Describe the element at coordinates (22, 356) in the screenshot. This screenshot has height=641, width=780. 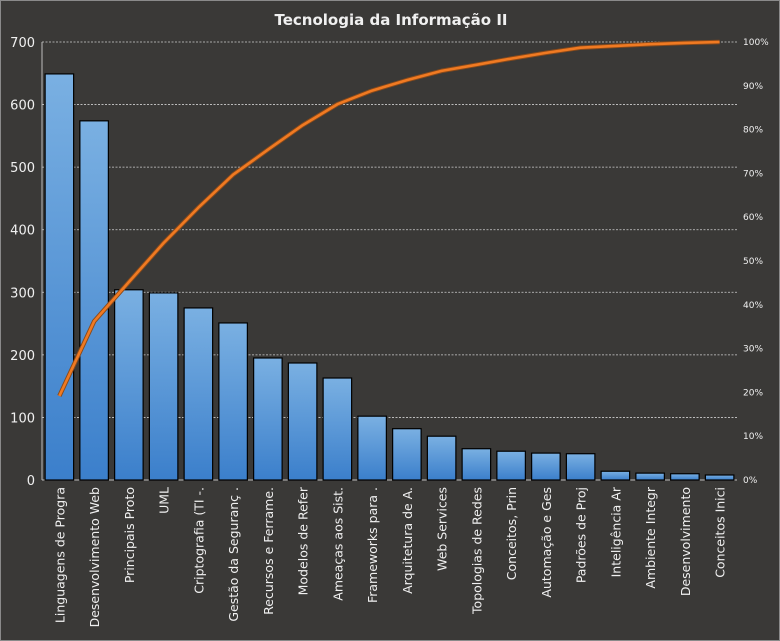
I see `y-tick-label: 200` at that location.